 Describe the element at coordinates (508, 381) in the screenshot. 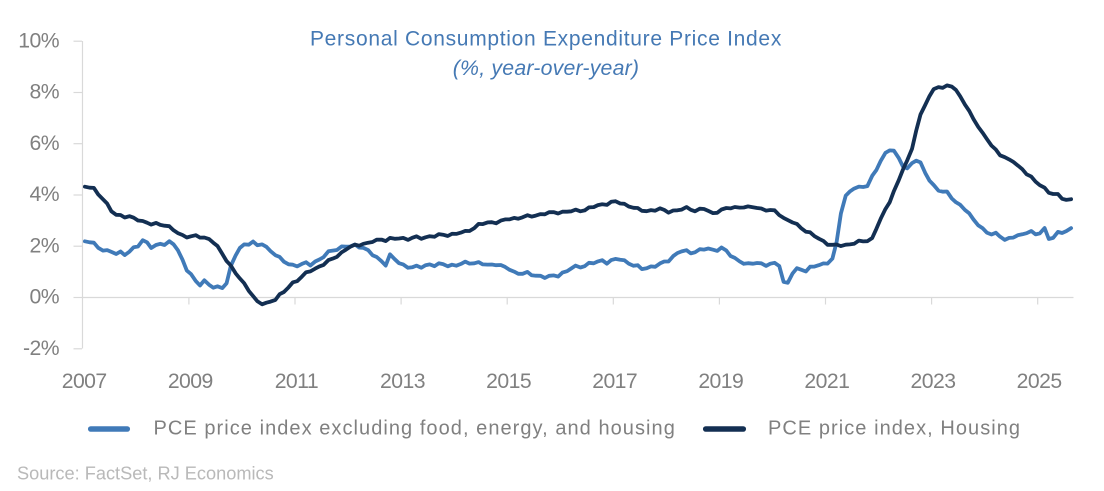

I see `svg-text: 2015` at that location.